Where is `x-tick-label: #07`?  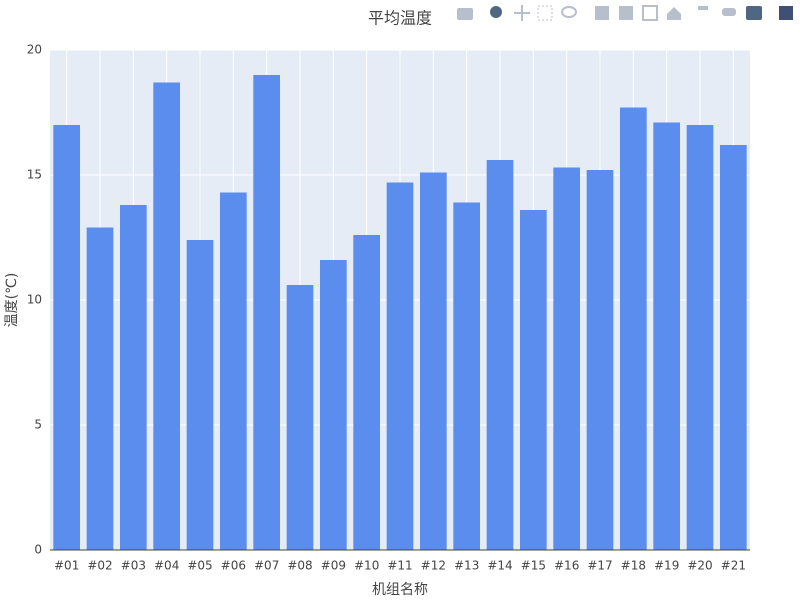 x-tick-label: #07 is located at coordinates (266, 566).